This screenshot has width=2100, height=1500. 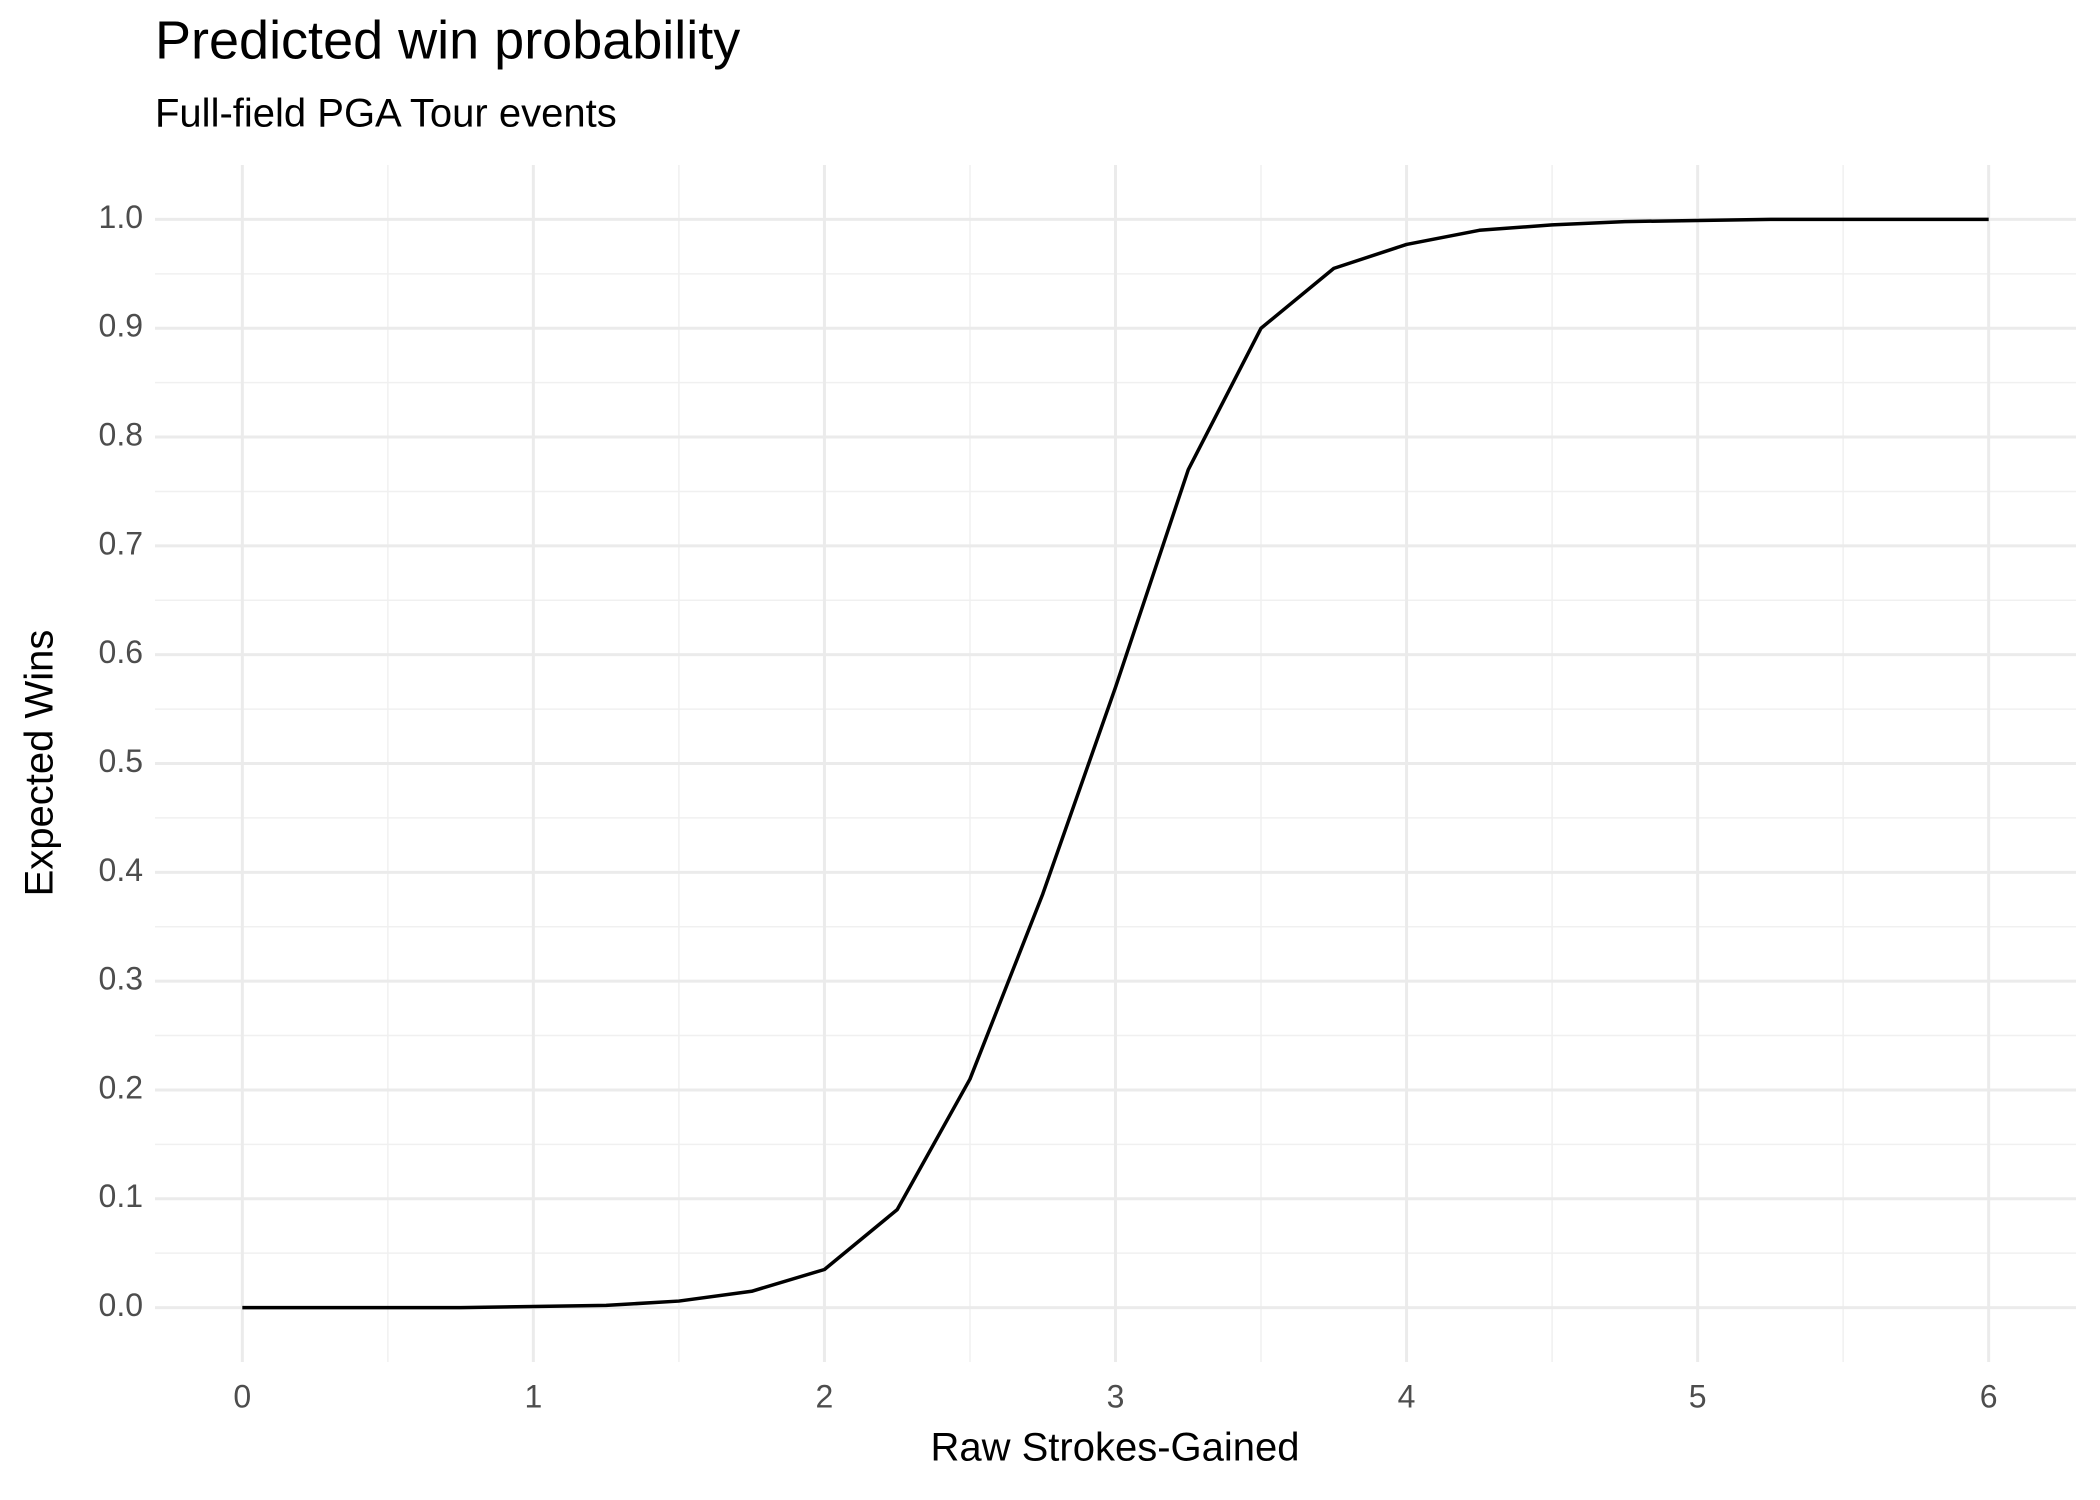 I want to click on x-tick-label: 2, so click(x=825, y=1396).